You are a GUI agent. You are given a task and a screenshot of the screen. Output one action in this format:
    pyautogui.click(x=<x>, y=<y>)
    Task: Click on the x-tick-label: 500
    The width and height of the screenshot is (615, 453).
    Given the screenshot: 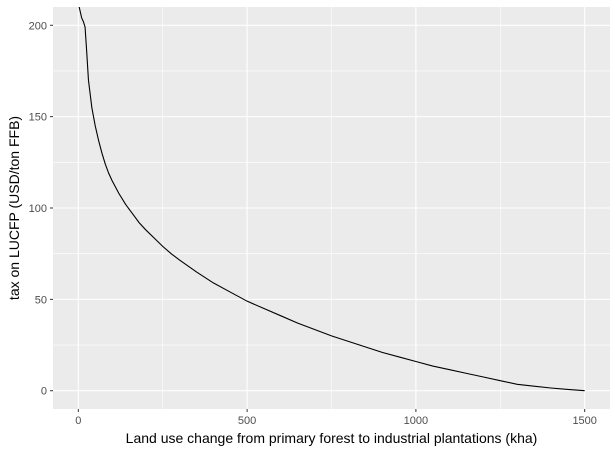 What is the action you would take?
    pyautogui.click(x=247, y=421)
    